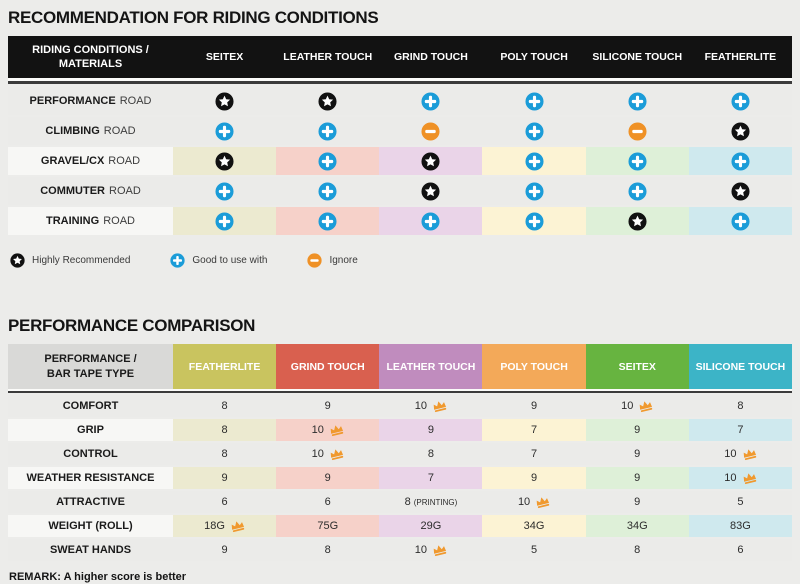 This screenshot has width=800, height=584. What do you see at coordinates (90, 478) in the screenshot?
I see `row-label: WEATHER RESISTANCE` at bounding box center [90, 478].